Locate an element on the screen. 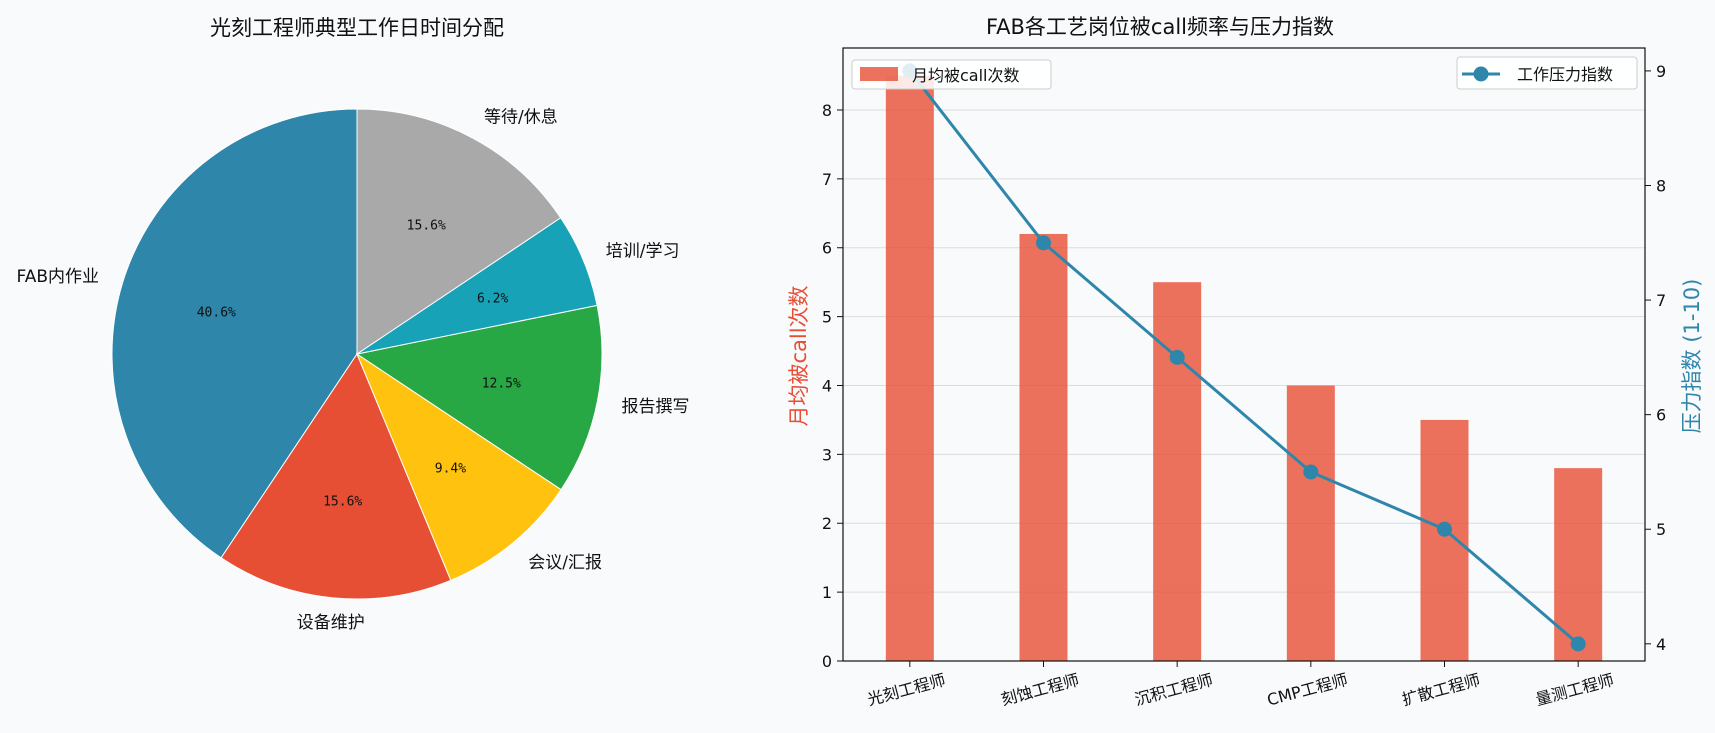 The height and width of the screenshot is (733, 1715). pie-label-item-6: 等待/休息 is located at coordinates (521, 117).